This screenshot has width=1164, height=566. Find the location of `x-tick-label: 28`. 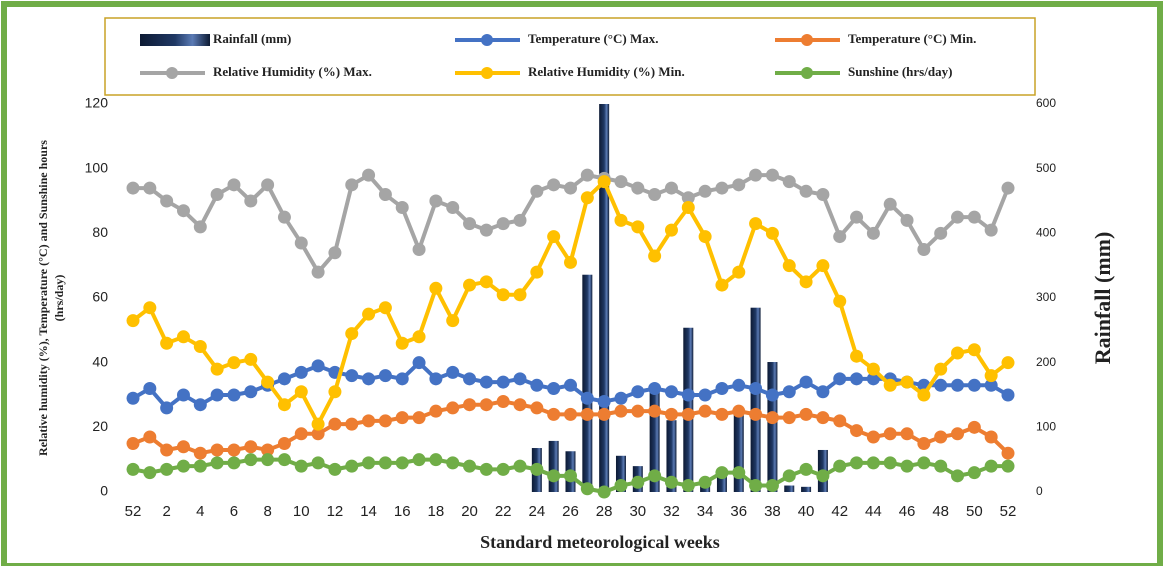

x-tick-label: 28 is located at coordinates (604, 511).